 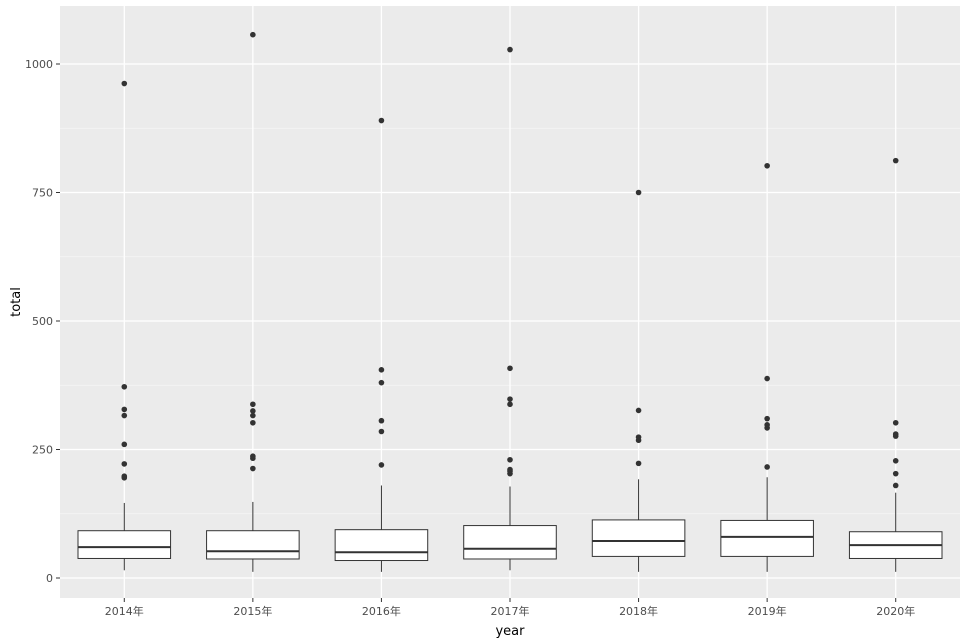 I want to click on x-tick-label: 2018年, so click(x=638, y=611).